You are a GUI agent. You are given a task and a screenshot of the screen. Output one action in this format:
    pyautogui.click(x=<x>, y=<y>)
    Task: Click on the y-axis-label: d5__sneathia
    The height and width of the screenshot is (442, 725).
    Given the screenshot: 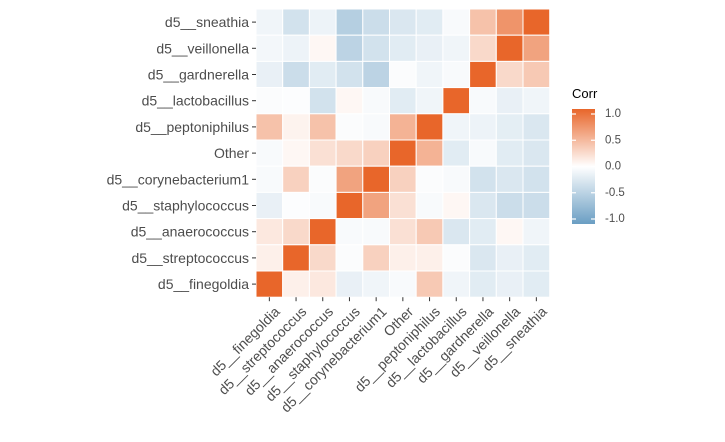 What is the action you would take?
    pyautogui.click(x=207, y=22)
    